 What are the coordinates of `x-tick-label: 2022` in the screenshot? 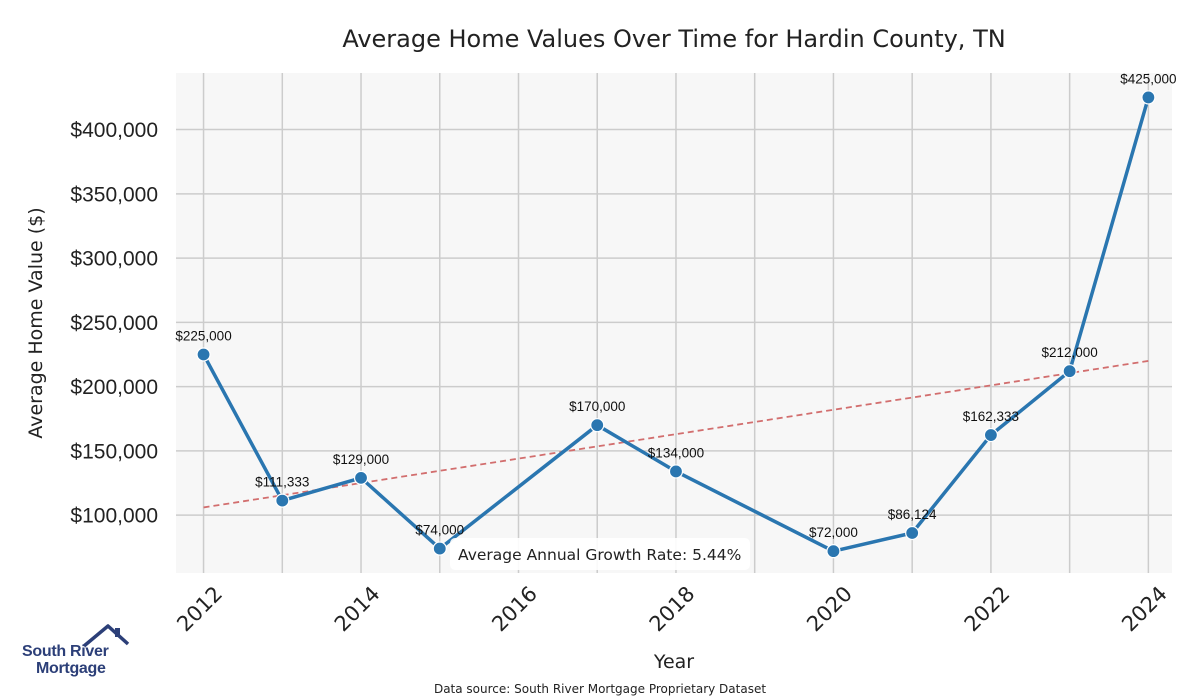 It's located at (987, 609).